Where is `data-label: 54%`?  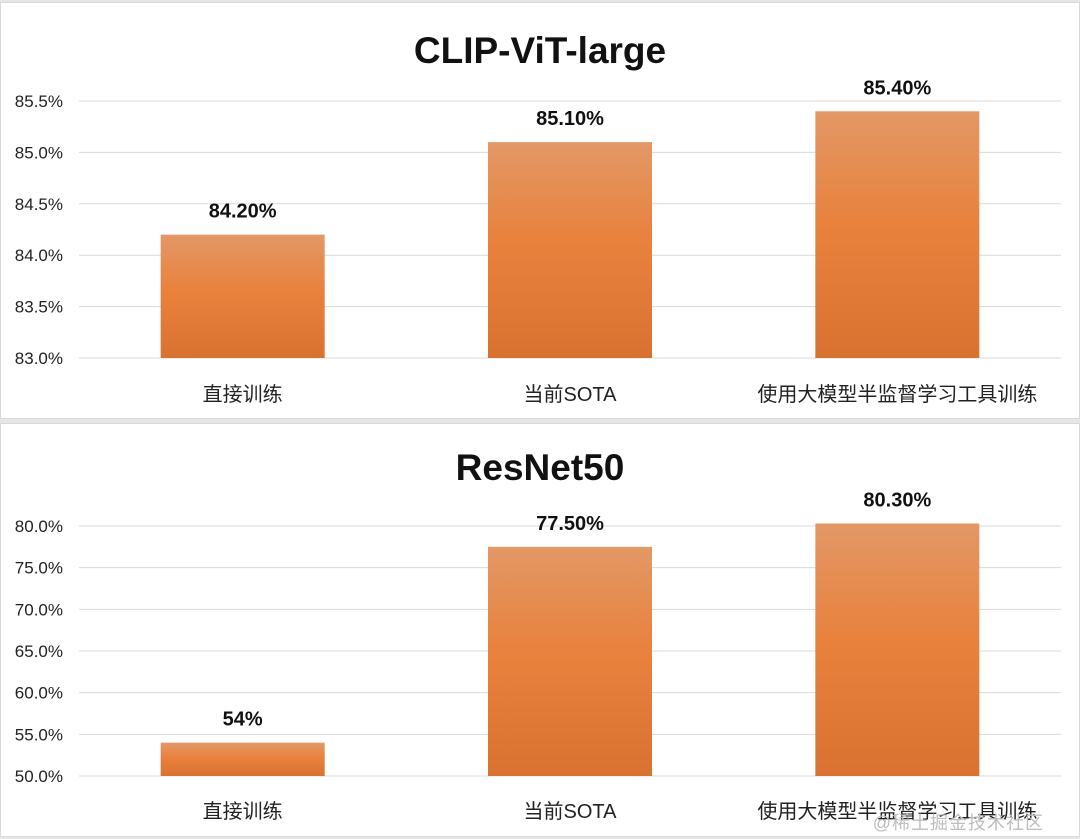 data-label: 54% is located at coordinates (243, 720).